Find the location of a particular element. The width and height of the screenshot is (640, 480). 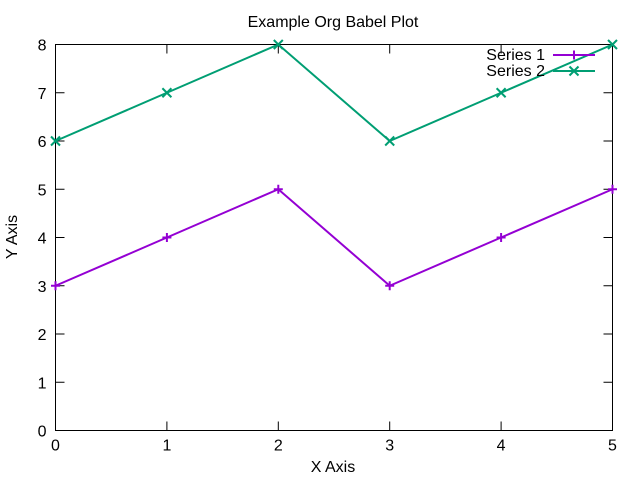

chart-title: Example Org Babel Plot is located at coordinates (333, 22).